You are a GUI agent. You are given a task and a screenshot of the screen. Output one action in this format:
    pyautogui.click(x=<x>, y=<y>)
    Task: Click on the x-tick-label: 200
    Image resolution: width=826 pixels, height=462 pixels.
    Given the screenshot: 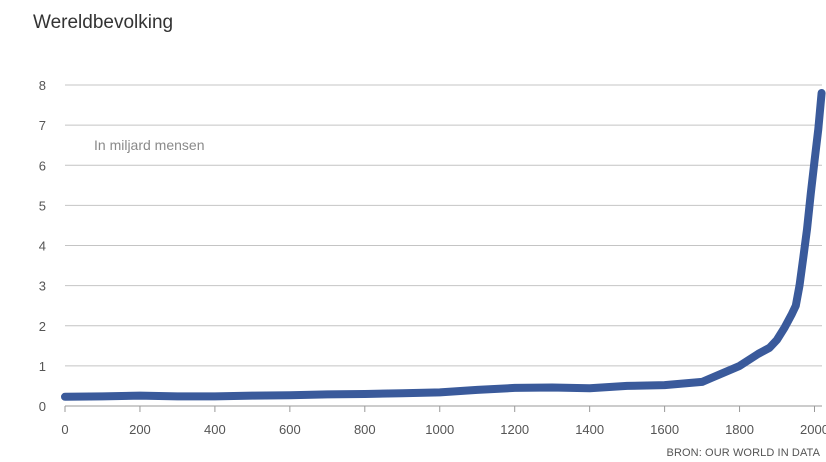 What is the action you would take?
    pyautogui.click(x=140, y=429)
    